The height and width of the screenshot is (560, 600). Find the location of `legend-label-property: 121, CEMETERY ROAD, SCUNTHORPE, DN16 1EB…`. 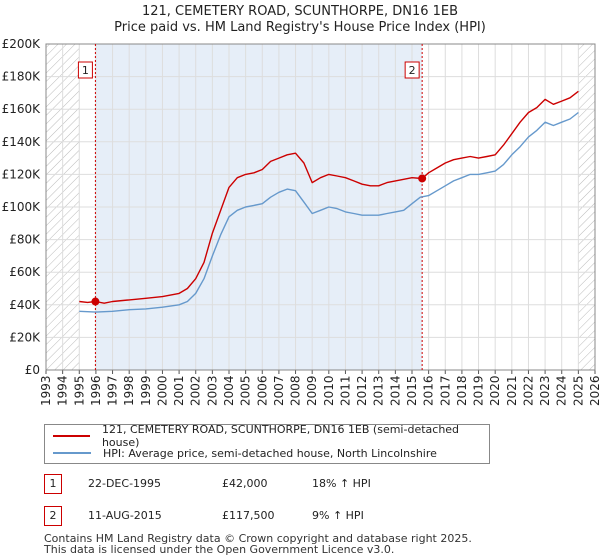

legend-label-property: 121, CEMETERY ROAD, SCUNTHORPE, DN16 1EB… is located at coordinates (280, 436).